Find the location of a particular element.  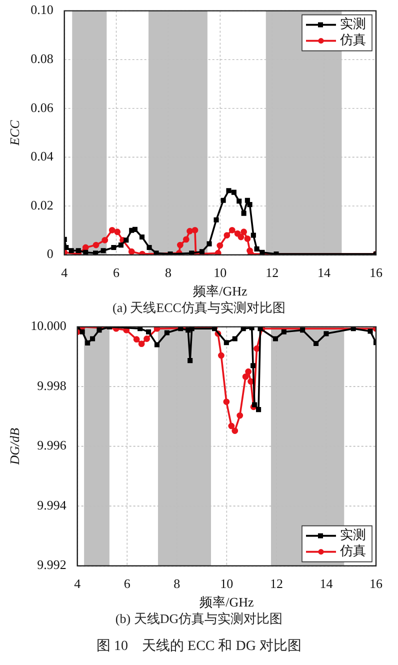

y-tick-label: 0.06 is located at coordinates (42, 107).